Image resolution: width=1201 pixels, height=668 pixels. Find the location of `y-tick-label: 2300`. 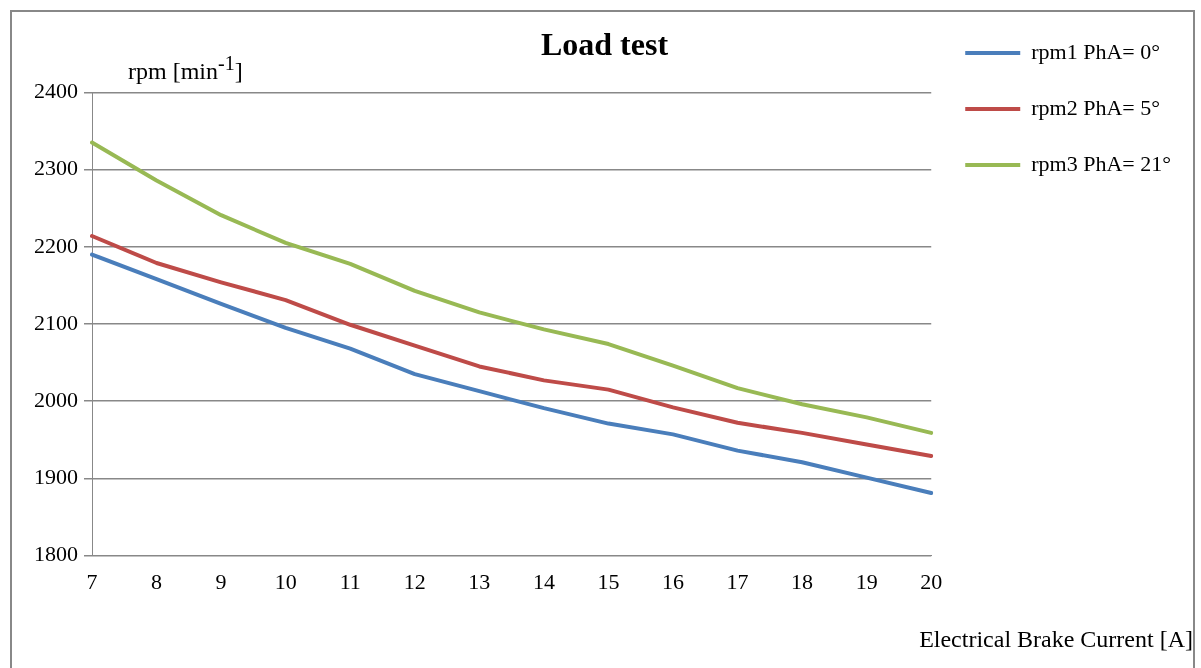

y-tick-label: 2300 is located at coordinates (56, 168).